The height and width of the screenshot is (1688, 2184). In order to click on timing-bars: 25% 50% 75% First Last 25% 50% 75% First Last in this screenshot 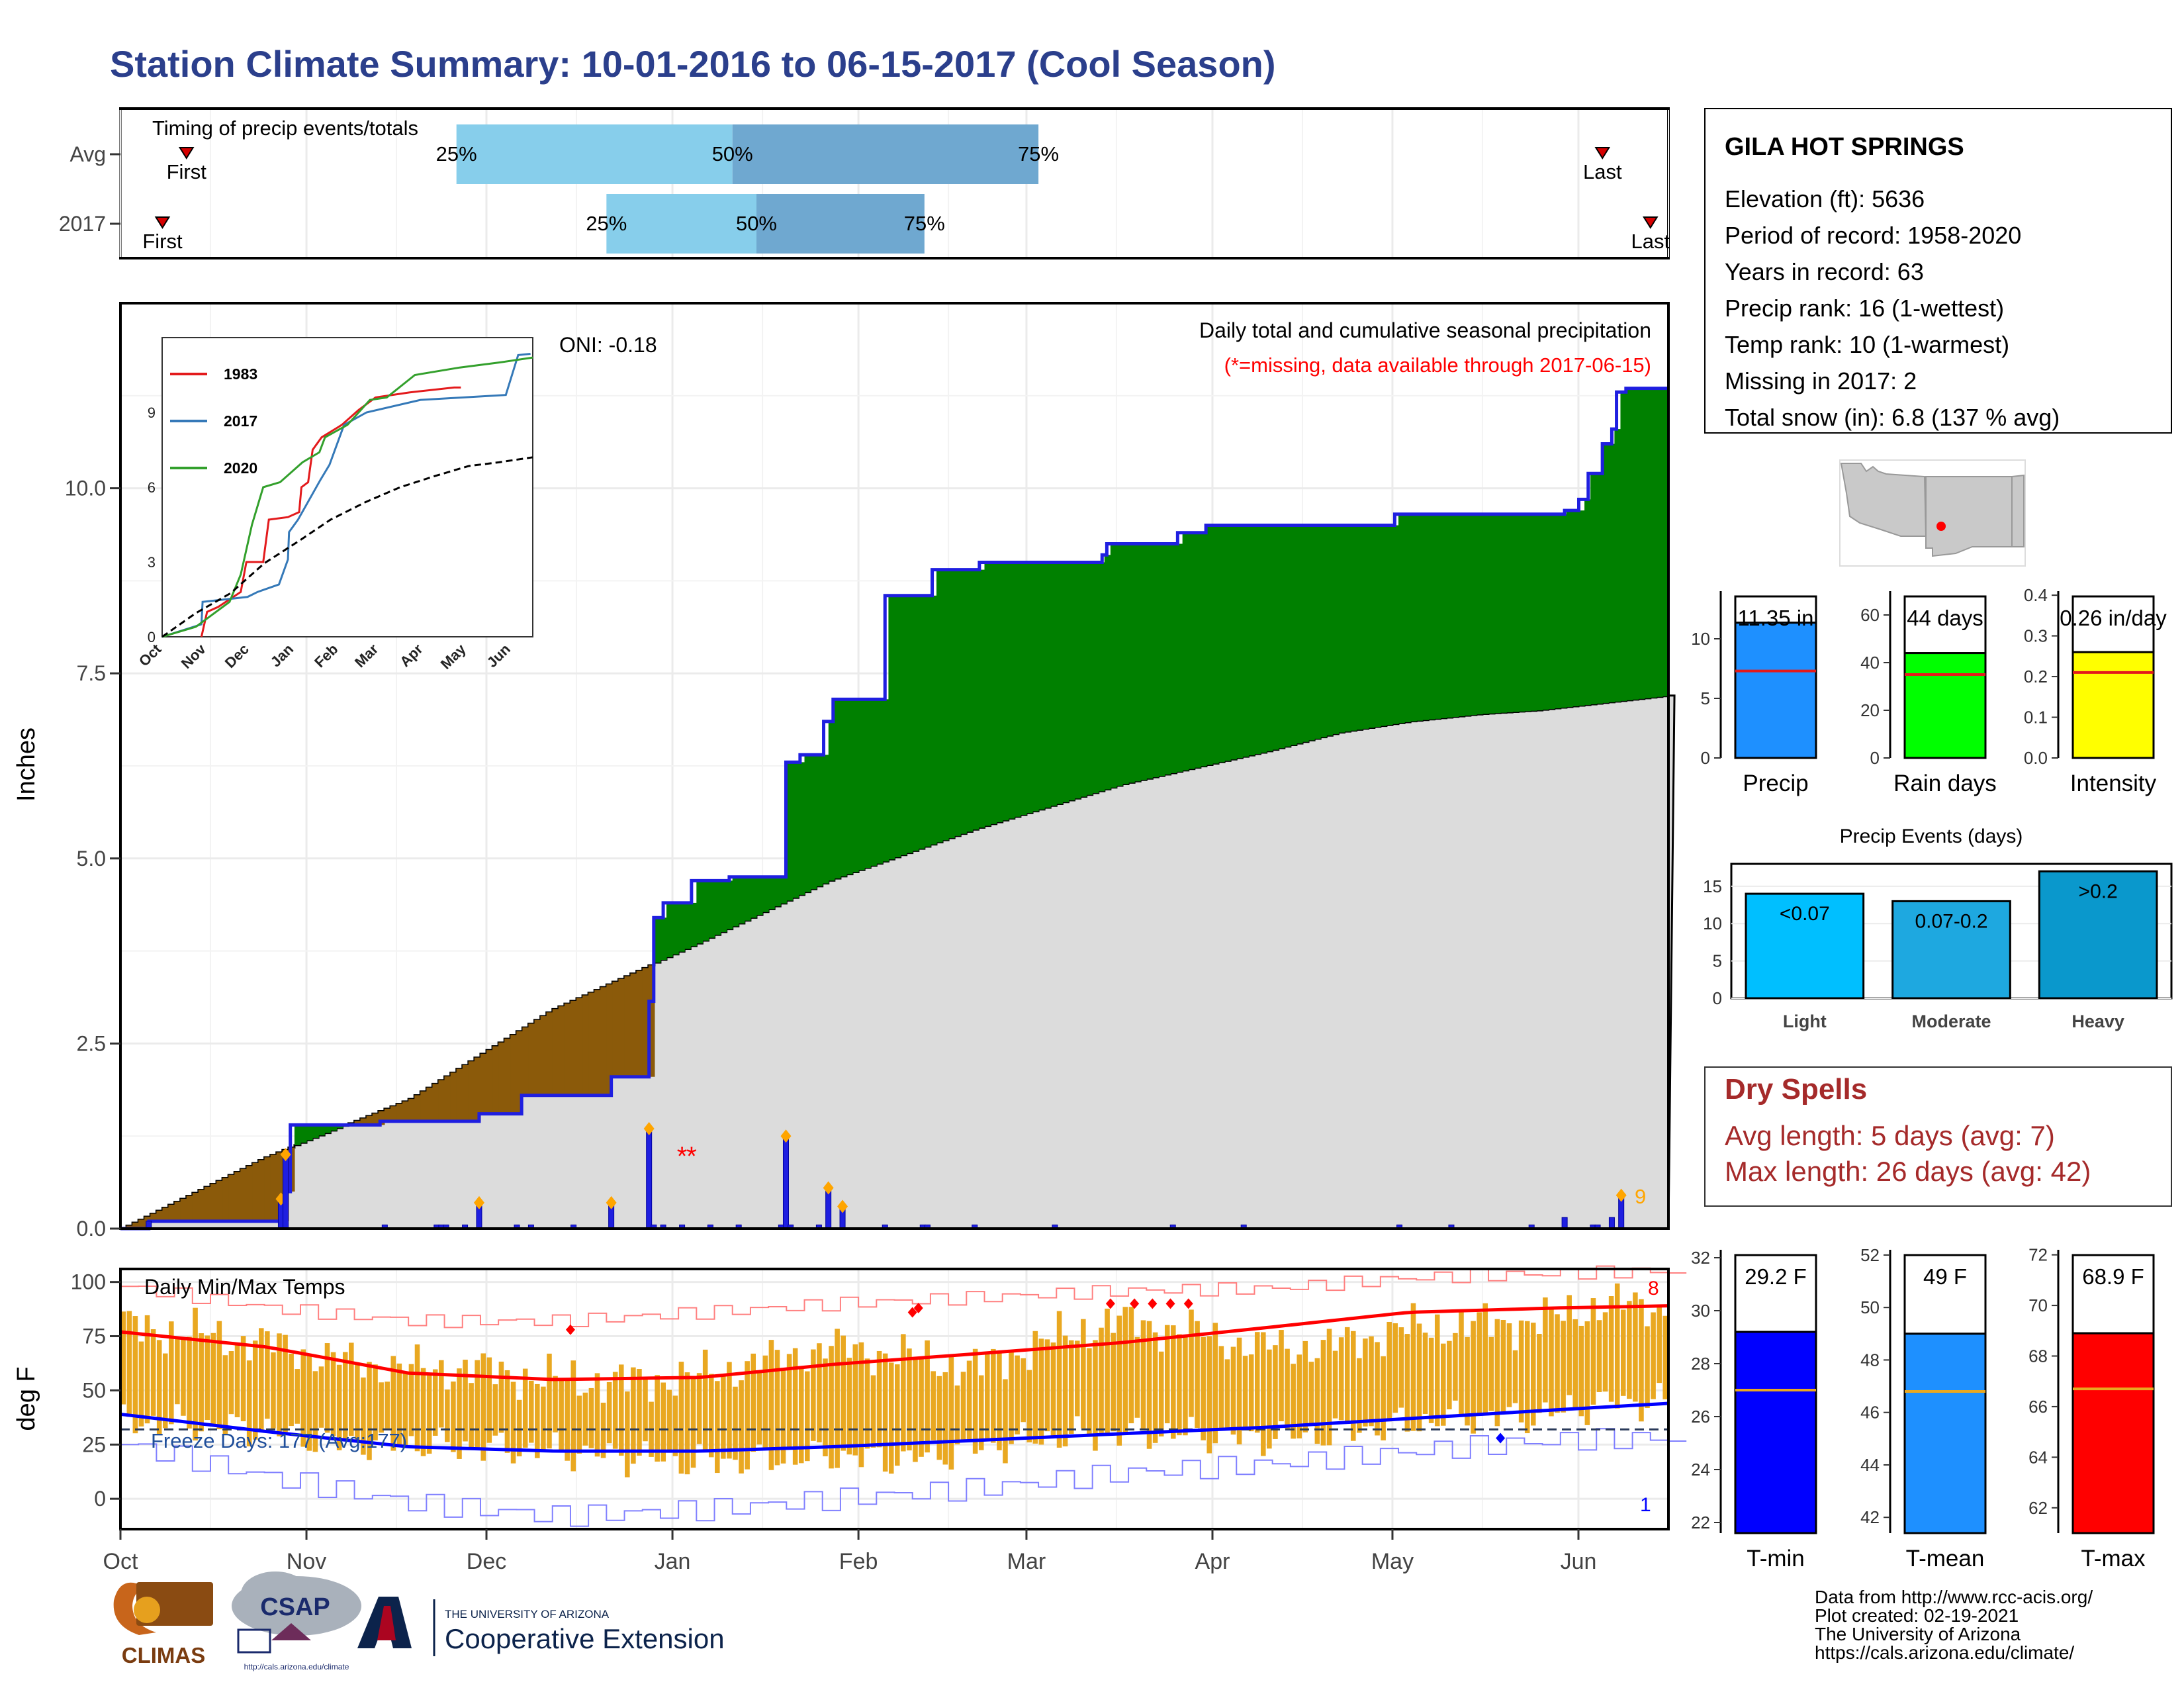, I will do `click(906, 189)`.